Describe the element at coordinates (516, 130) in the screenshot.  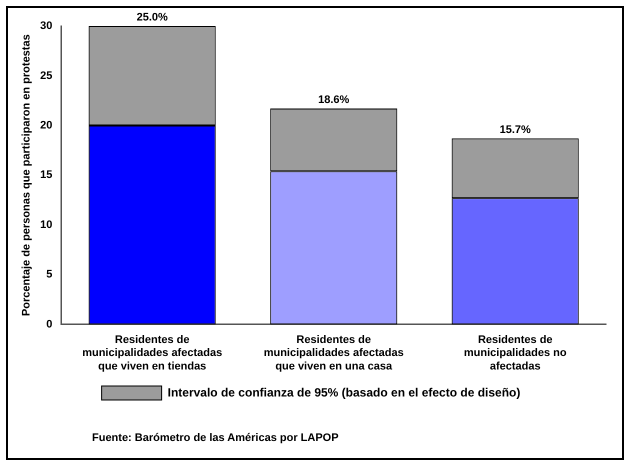
I see `annotation: 15.7%` at that location.